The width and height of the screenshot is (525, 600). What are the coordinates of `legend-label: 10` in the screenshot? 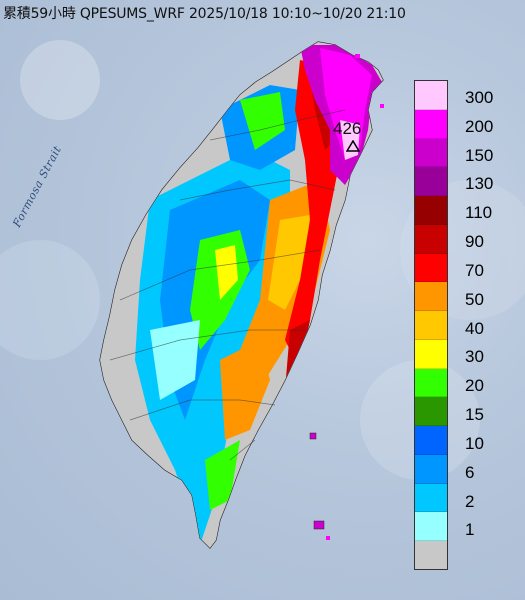 It's located at (474, 443).